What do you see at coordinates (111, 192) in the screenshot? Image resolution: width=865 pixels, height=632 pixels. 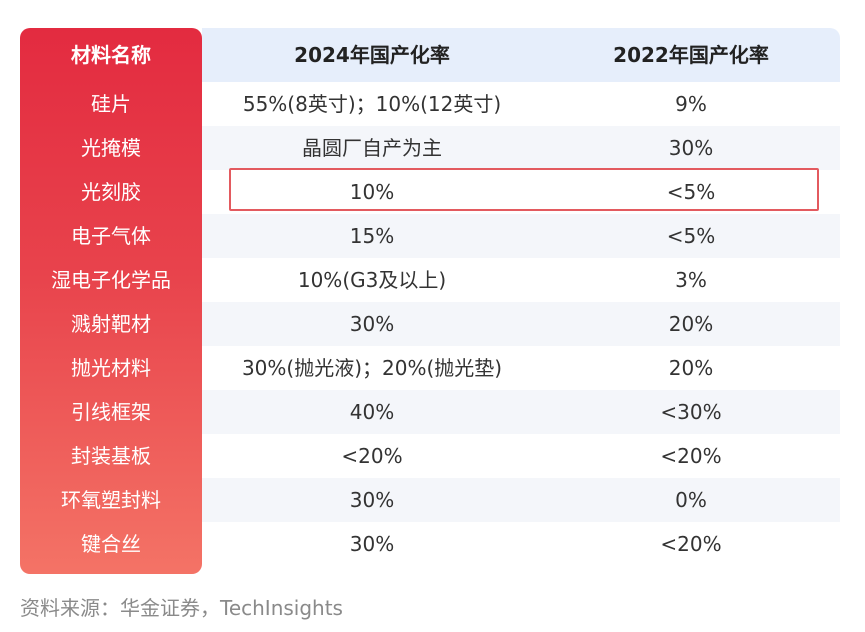 I see `table-cell-material: 光刻胶` at bounding box center [111, 192].